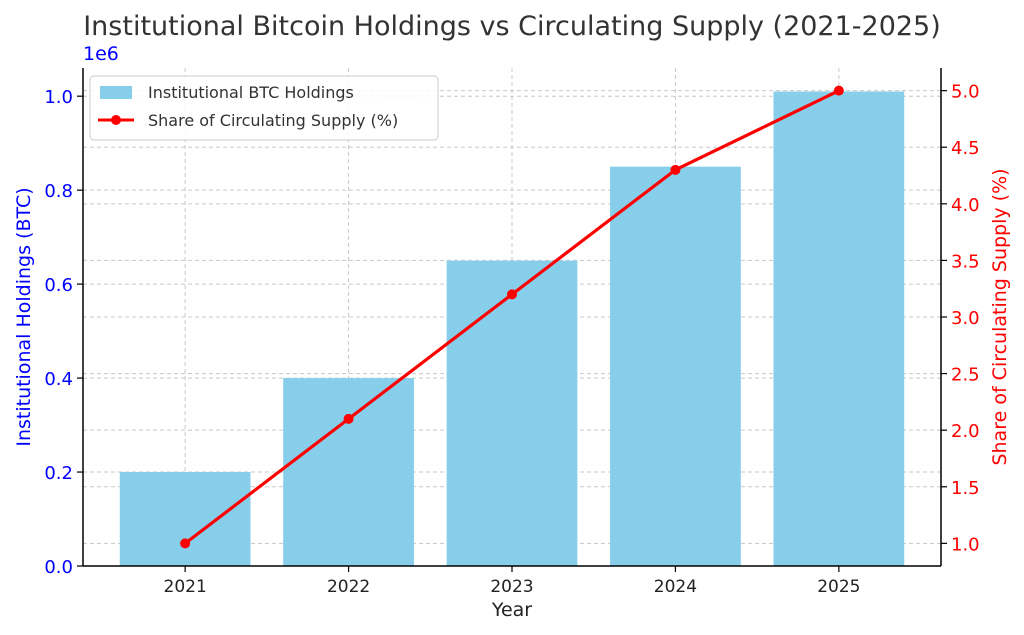 The width and height of the screenshot is (1024, 635). Describe the element at coordinates (185, 519) in the screenshot. I see `bar-2021` at that location.